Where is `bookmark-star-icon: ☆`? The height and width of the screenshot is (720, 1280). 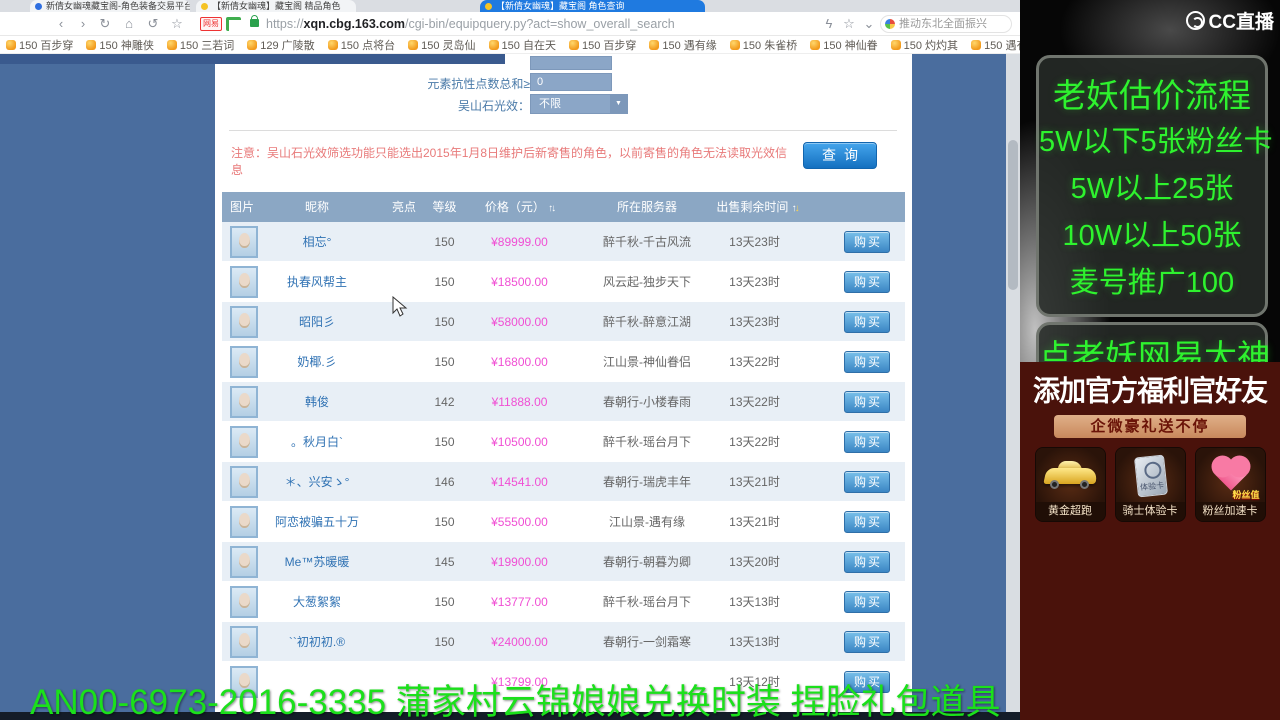
bookmark-star-icon: ☆ is located at coordinates (849, 23).